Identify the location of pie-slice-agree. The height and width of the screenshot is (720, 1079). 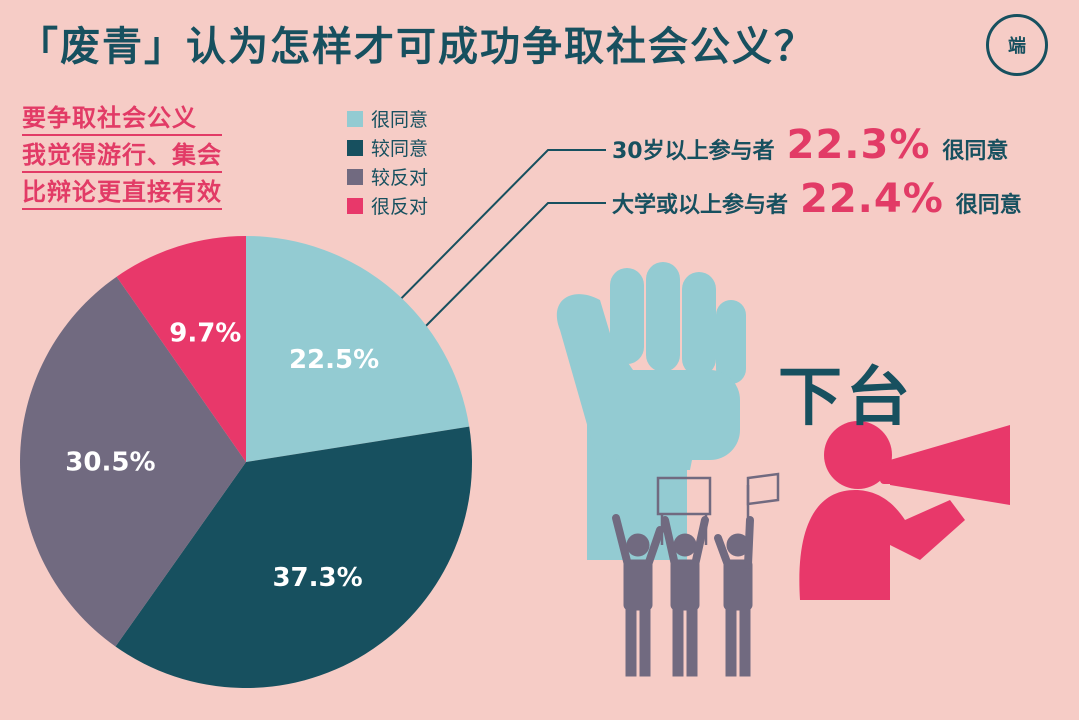
(293, 557).